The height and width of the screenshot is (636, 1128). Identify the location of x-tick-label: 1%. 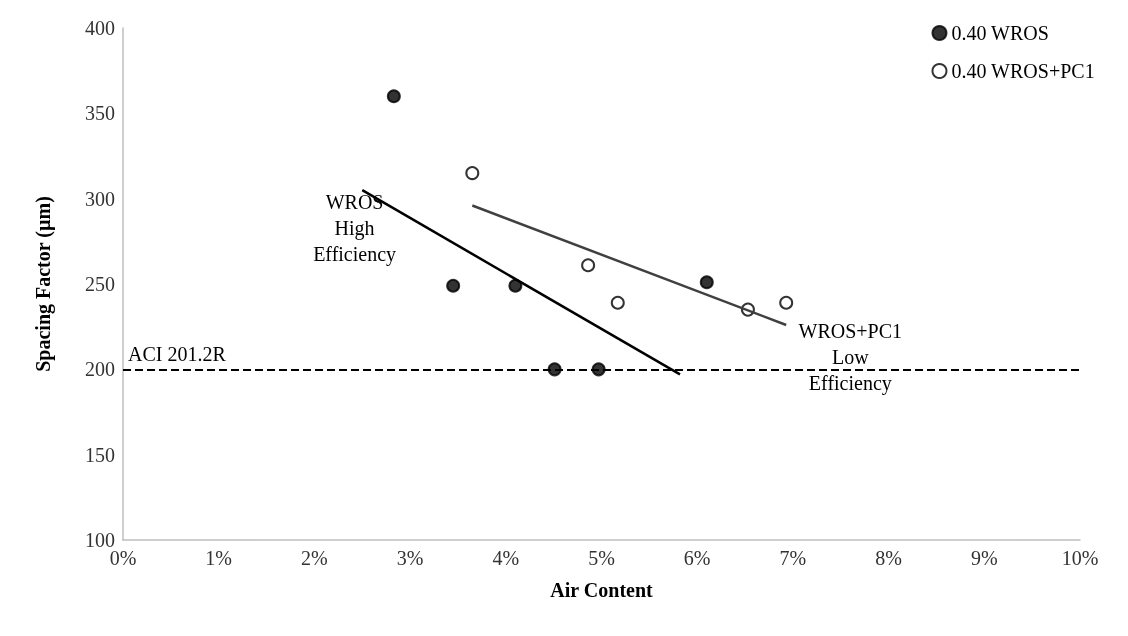
(219, 558).